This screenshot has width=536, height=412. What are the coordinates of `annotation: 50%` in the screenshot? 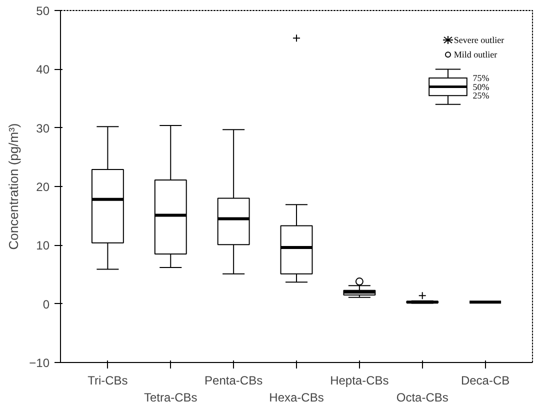 It's located at (481, 87).